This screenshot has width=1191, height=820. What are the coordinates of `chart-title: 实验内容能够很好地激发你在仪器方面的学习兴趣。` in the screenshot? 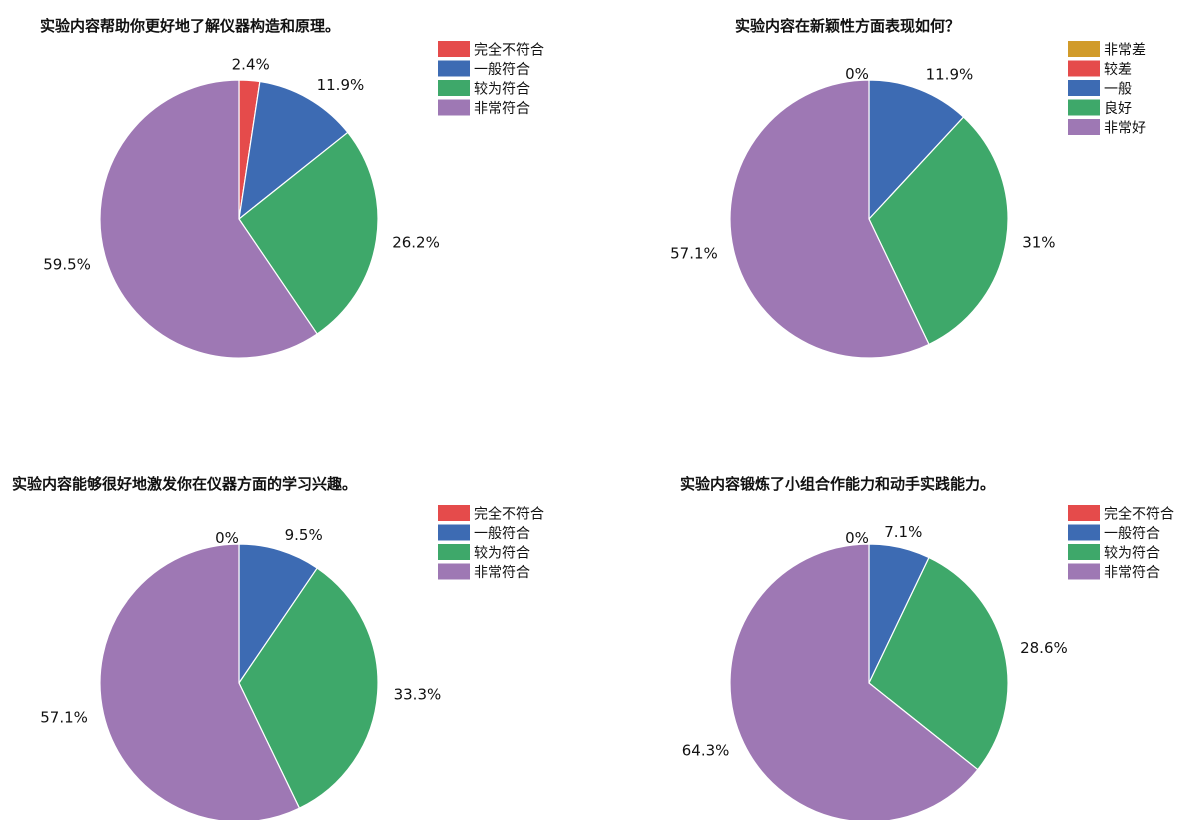 It's located at (184, 484).